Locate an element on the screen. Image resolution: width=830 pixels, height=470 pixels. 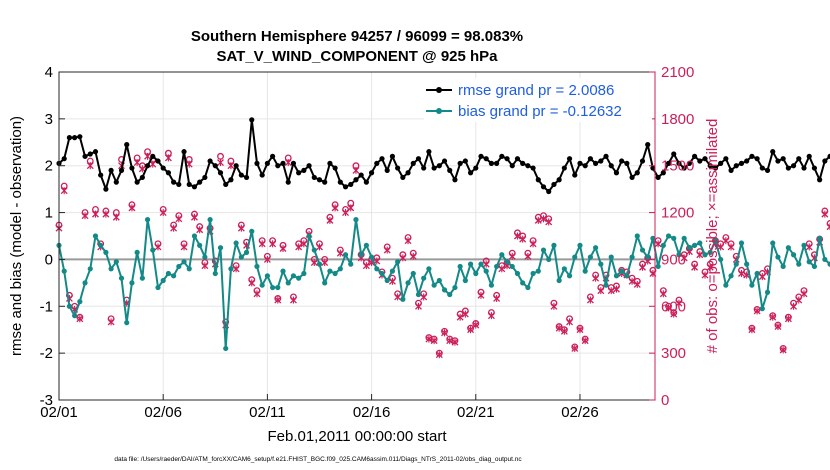
y-right-tick-label: 1500 is located at coordinates (677, 166).